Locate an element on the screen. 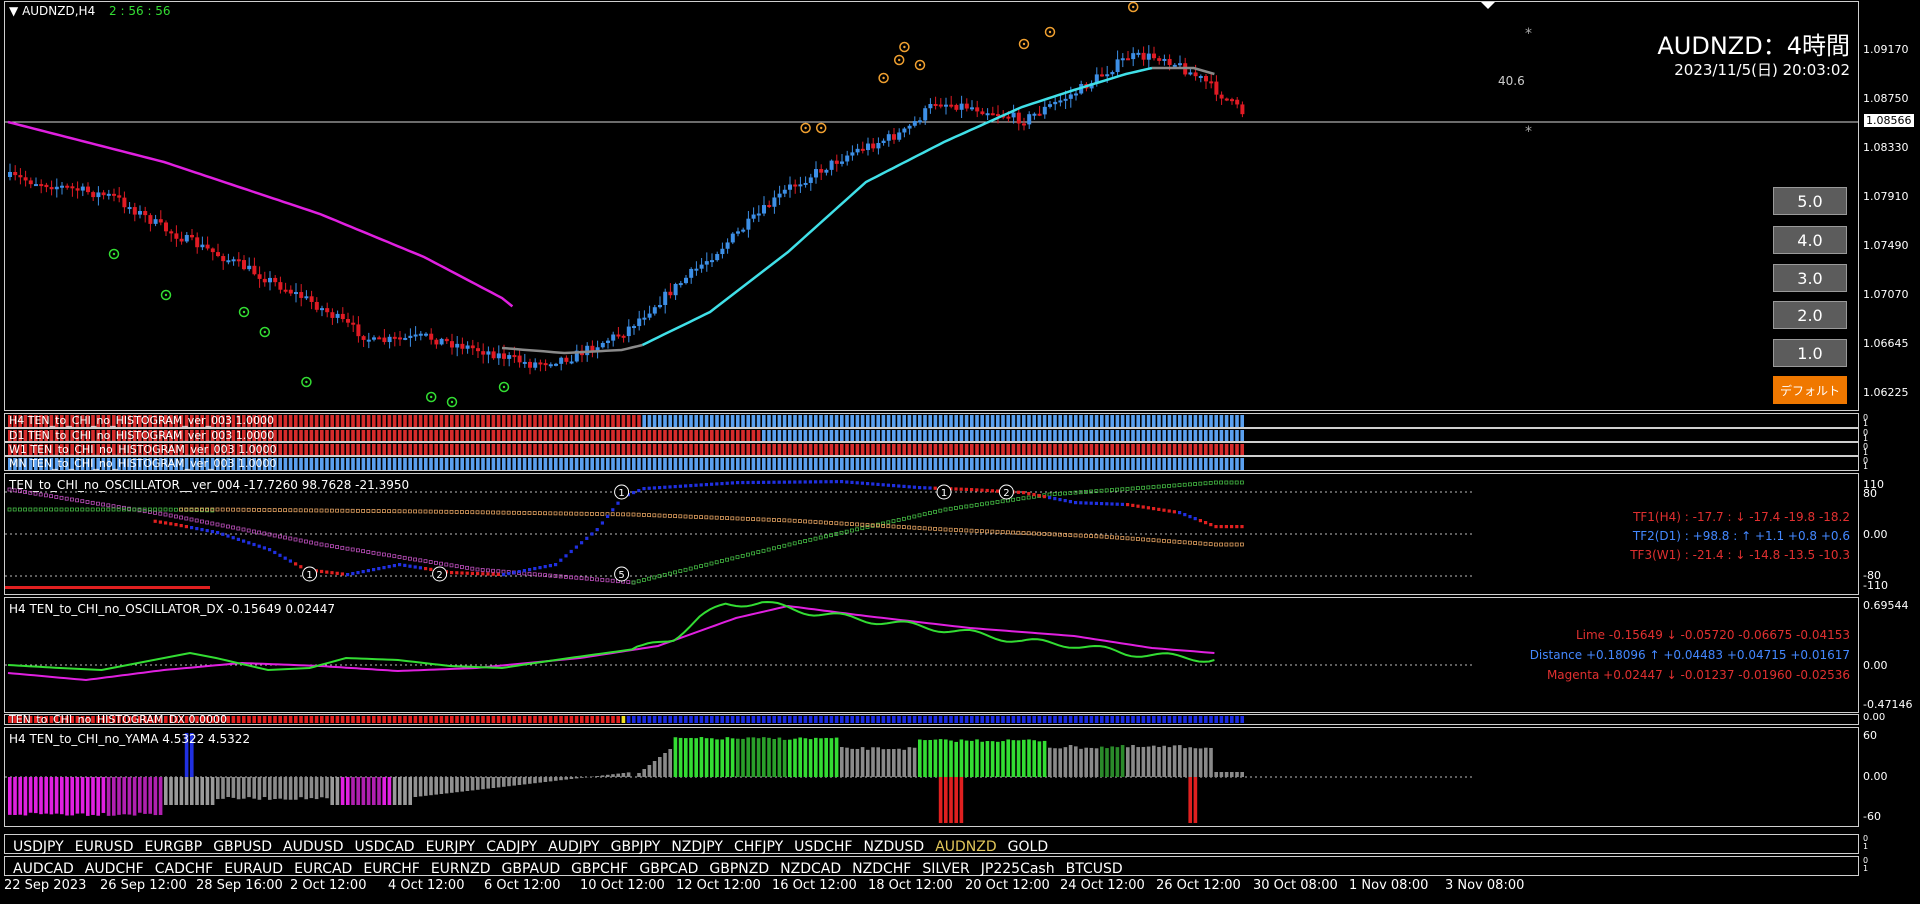 The width and height of the screenshot is (1920, 904). symbol-button-cadjpy: CADJPY is located at coordinates (512, 847).